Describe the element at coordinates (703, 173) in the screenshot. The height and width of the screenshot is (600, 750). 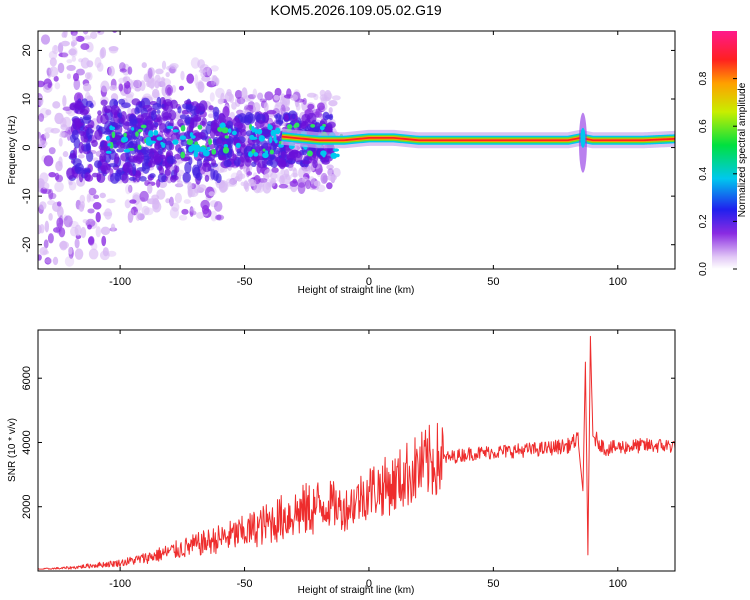
I see `colorbar-tick-label: 0.4` at that location.